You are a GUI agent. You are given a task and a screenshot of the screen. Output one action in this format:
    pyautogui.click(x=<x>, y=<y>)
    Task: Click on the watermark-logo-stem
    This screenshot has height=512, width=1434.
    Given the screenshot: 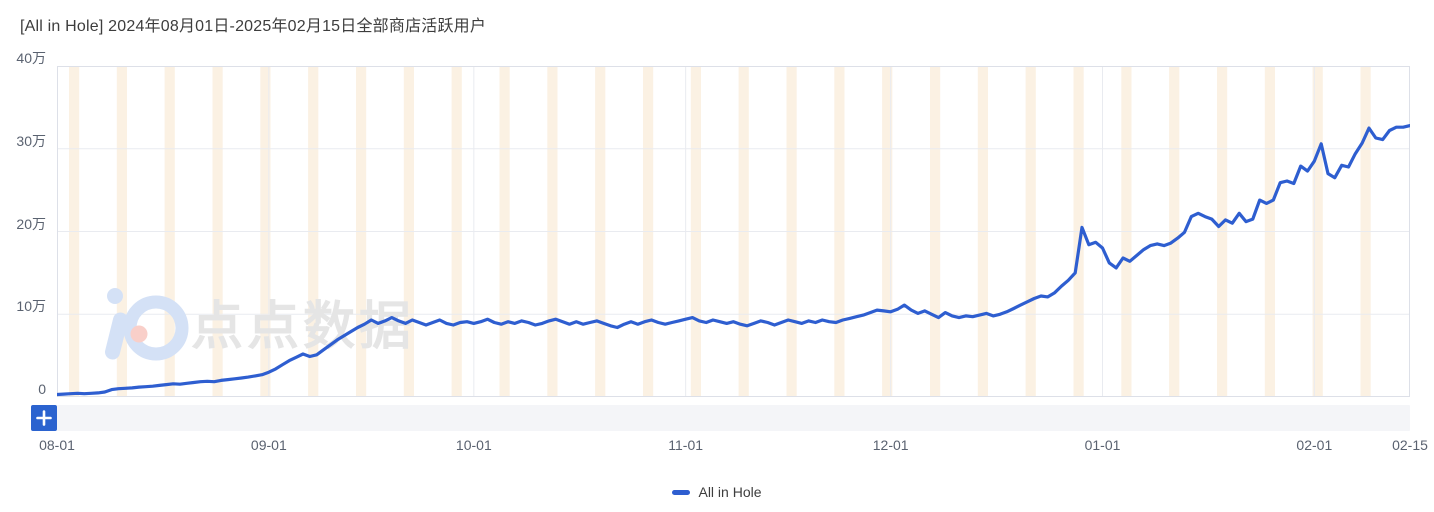 What is the action you would take?
    pyautogui.click(x=116, y=336)
    